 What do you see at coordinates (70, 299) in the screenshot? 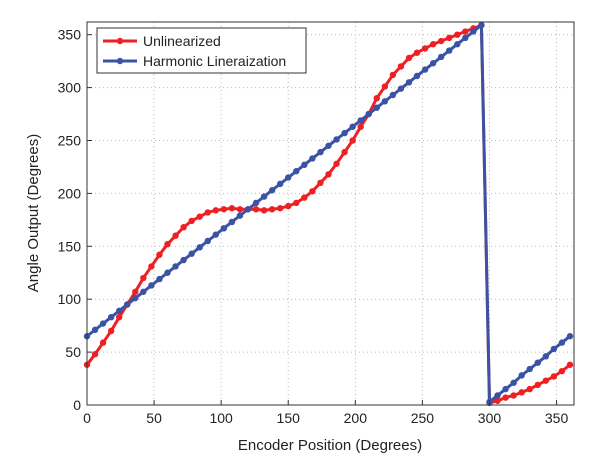
I see `y-tick-label: 100` at bounding box center [70, 299].